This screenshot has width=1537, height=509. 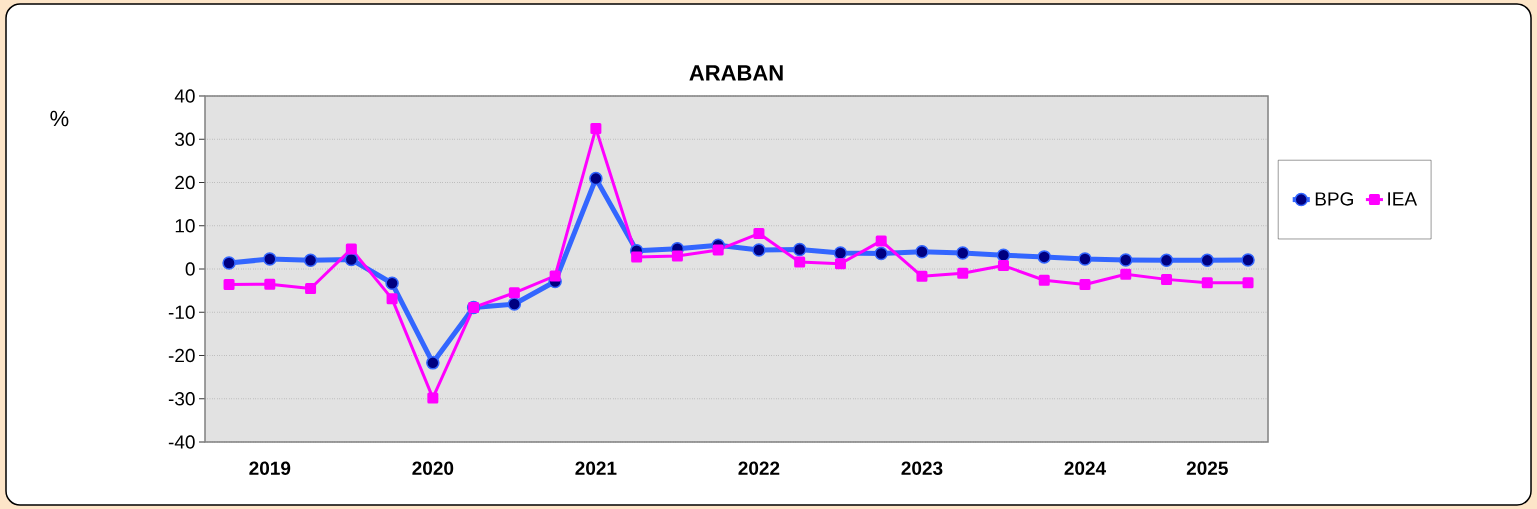 I want to click on y-tick-label: -10, so click(x=181, y=312).